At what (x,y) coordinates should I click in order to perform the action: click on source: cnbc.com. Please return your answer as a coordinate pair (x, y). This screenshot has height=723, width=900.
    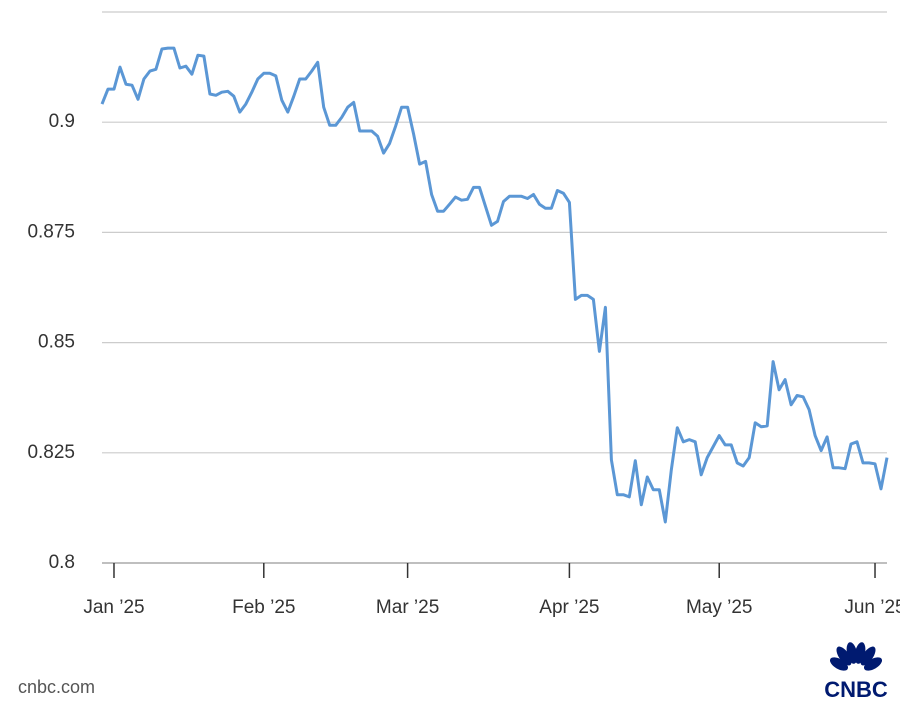
    Looking at the image, I should click on (56, 687).